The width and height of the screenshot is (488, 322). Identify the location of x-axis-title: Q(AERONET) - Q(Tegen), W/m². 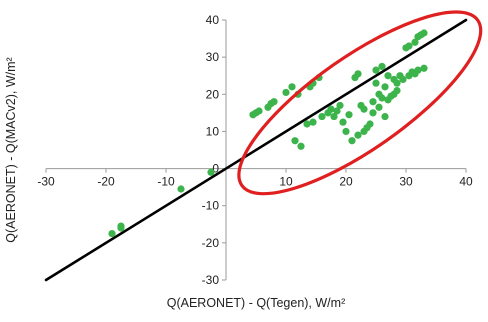
(256, 303).